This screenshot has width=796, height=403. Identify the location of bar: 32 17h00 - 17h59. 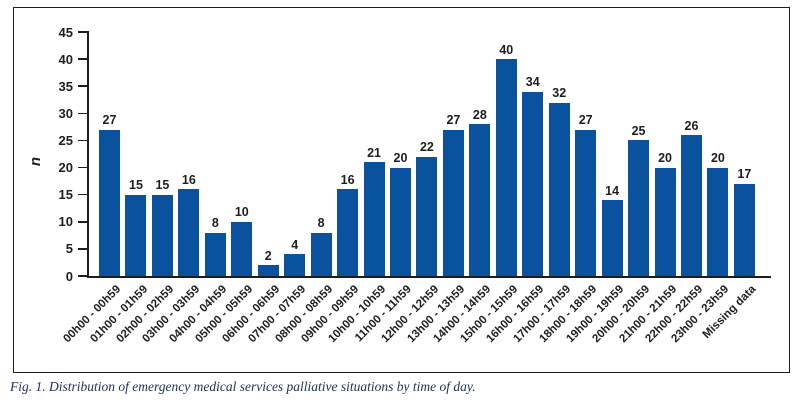
(542, 216).